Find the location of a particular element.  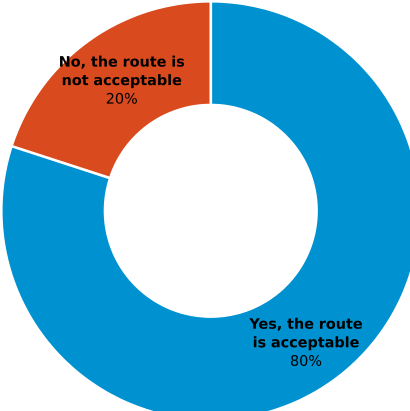

slice-label: Yes, the route is acceptable is located at coordinates (305, 334).